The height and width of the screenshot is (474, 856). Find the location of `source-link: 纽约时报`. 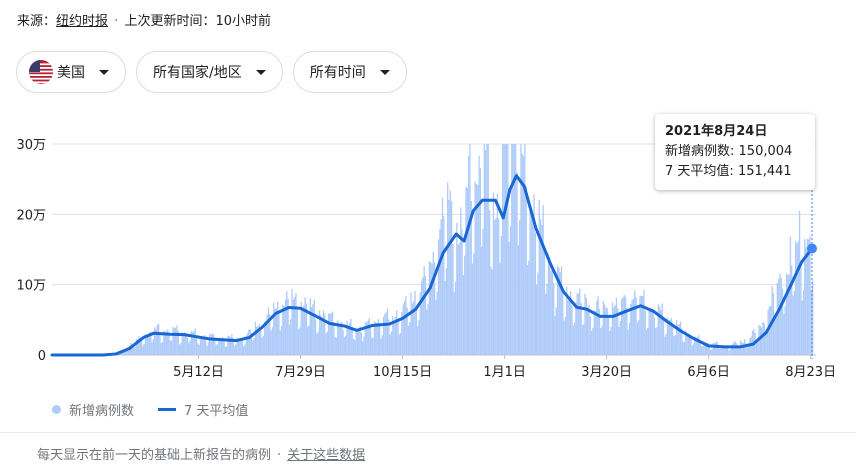

source-link: 纽约时报 is located at coordinates (82, 21).